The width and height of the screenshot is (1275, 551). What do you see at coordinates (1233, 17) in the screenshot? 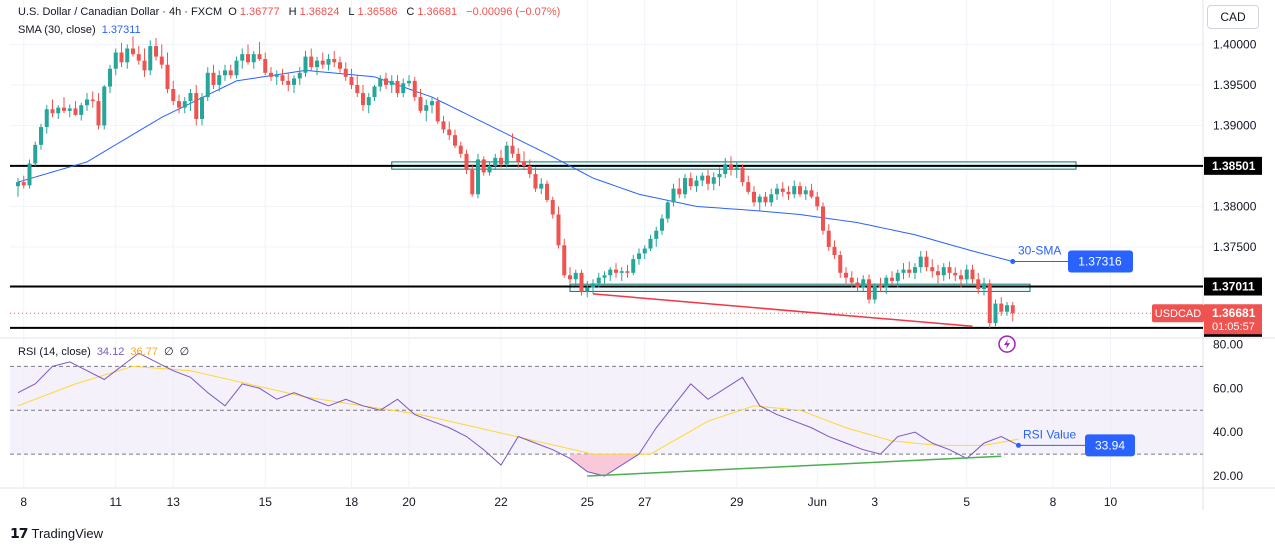
I see `currency-button: CAD` at bounding box center [1233, 17].